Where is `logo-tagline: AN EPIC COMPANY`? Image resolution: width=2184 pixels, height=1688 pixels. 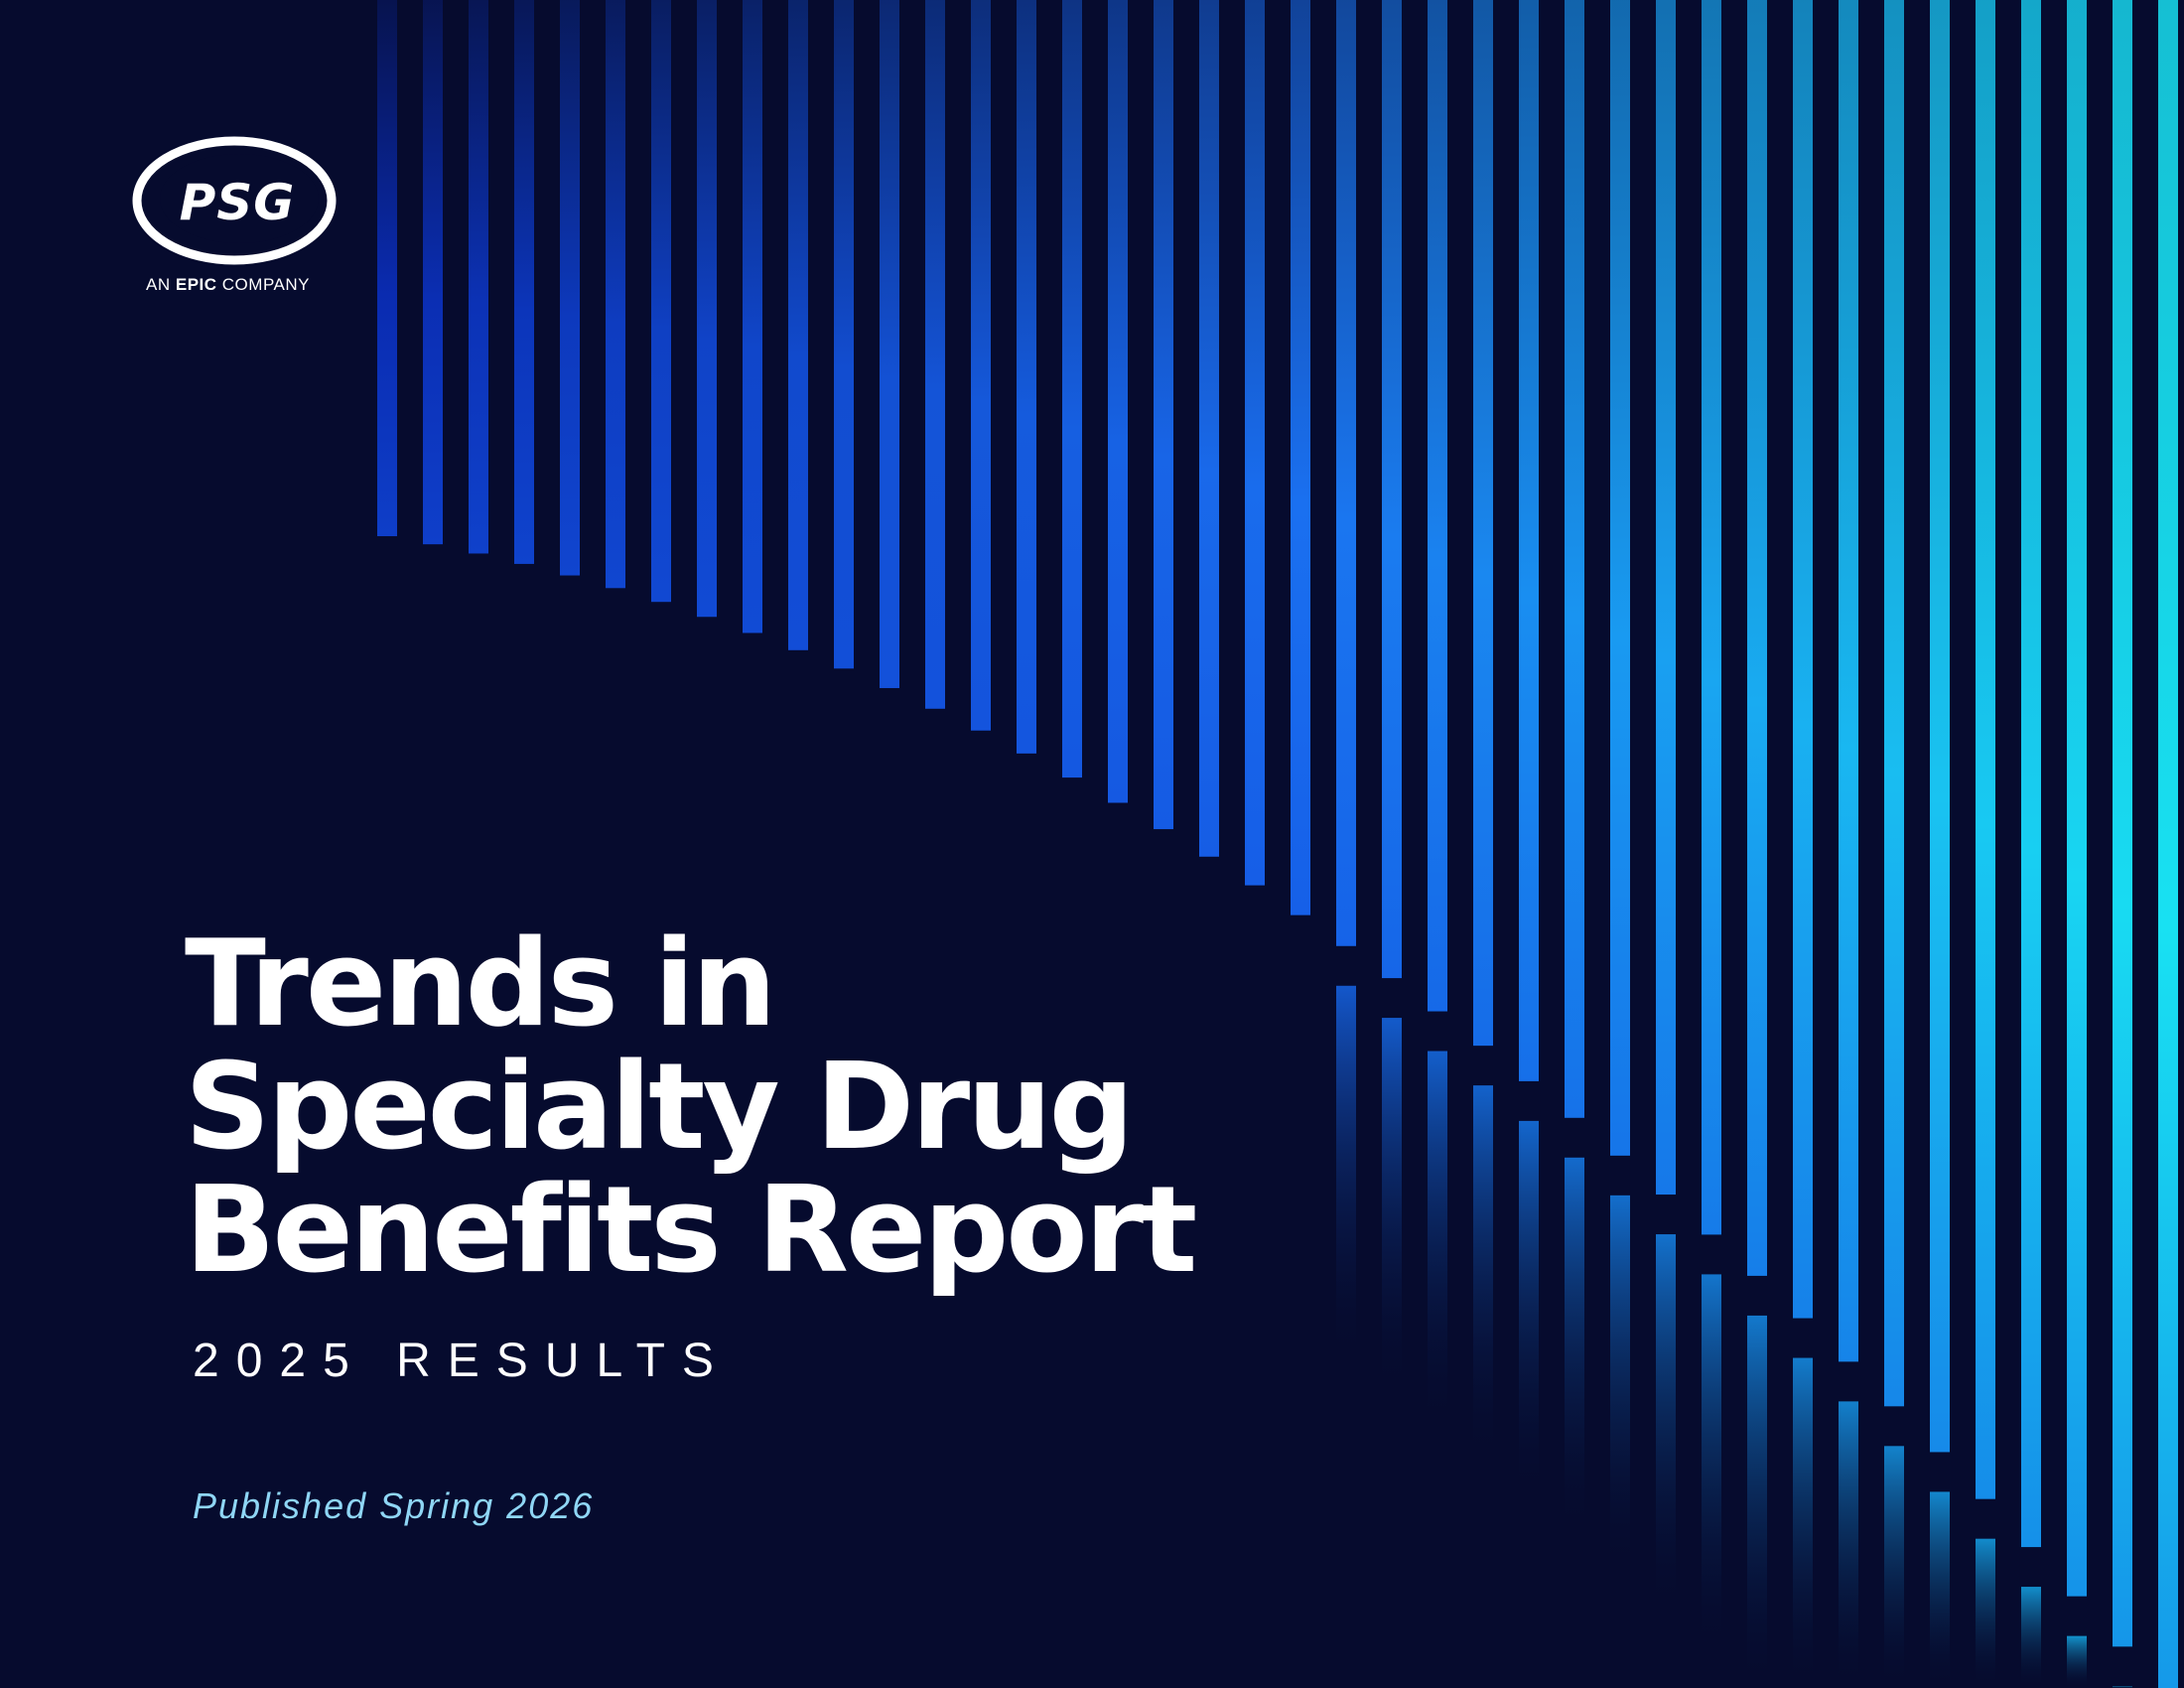
logo-tagline: AN EPIC COMPANY is located at coordinates (245, 285).